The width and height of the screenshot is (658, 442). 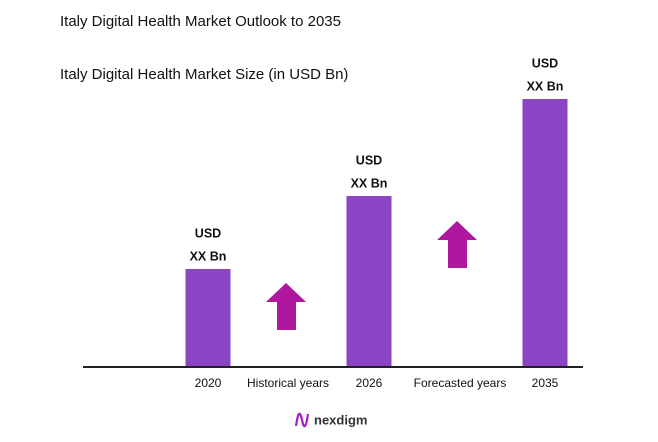 What do you see at coordinates (460, 383) in the screenshot?
I see `period-label: Forecasted years` at bounding box center [460, 383].